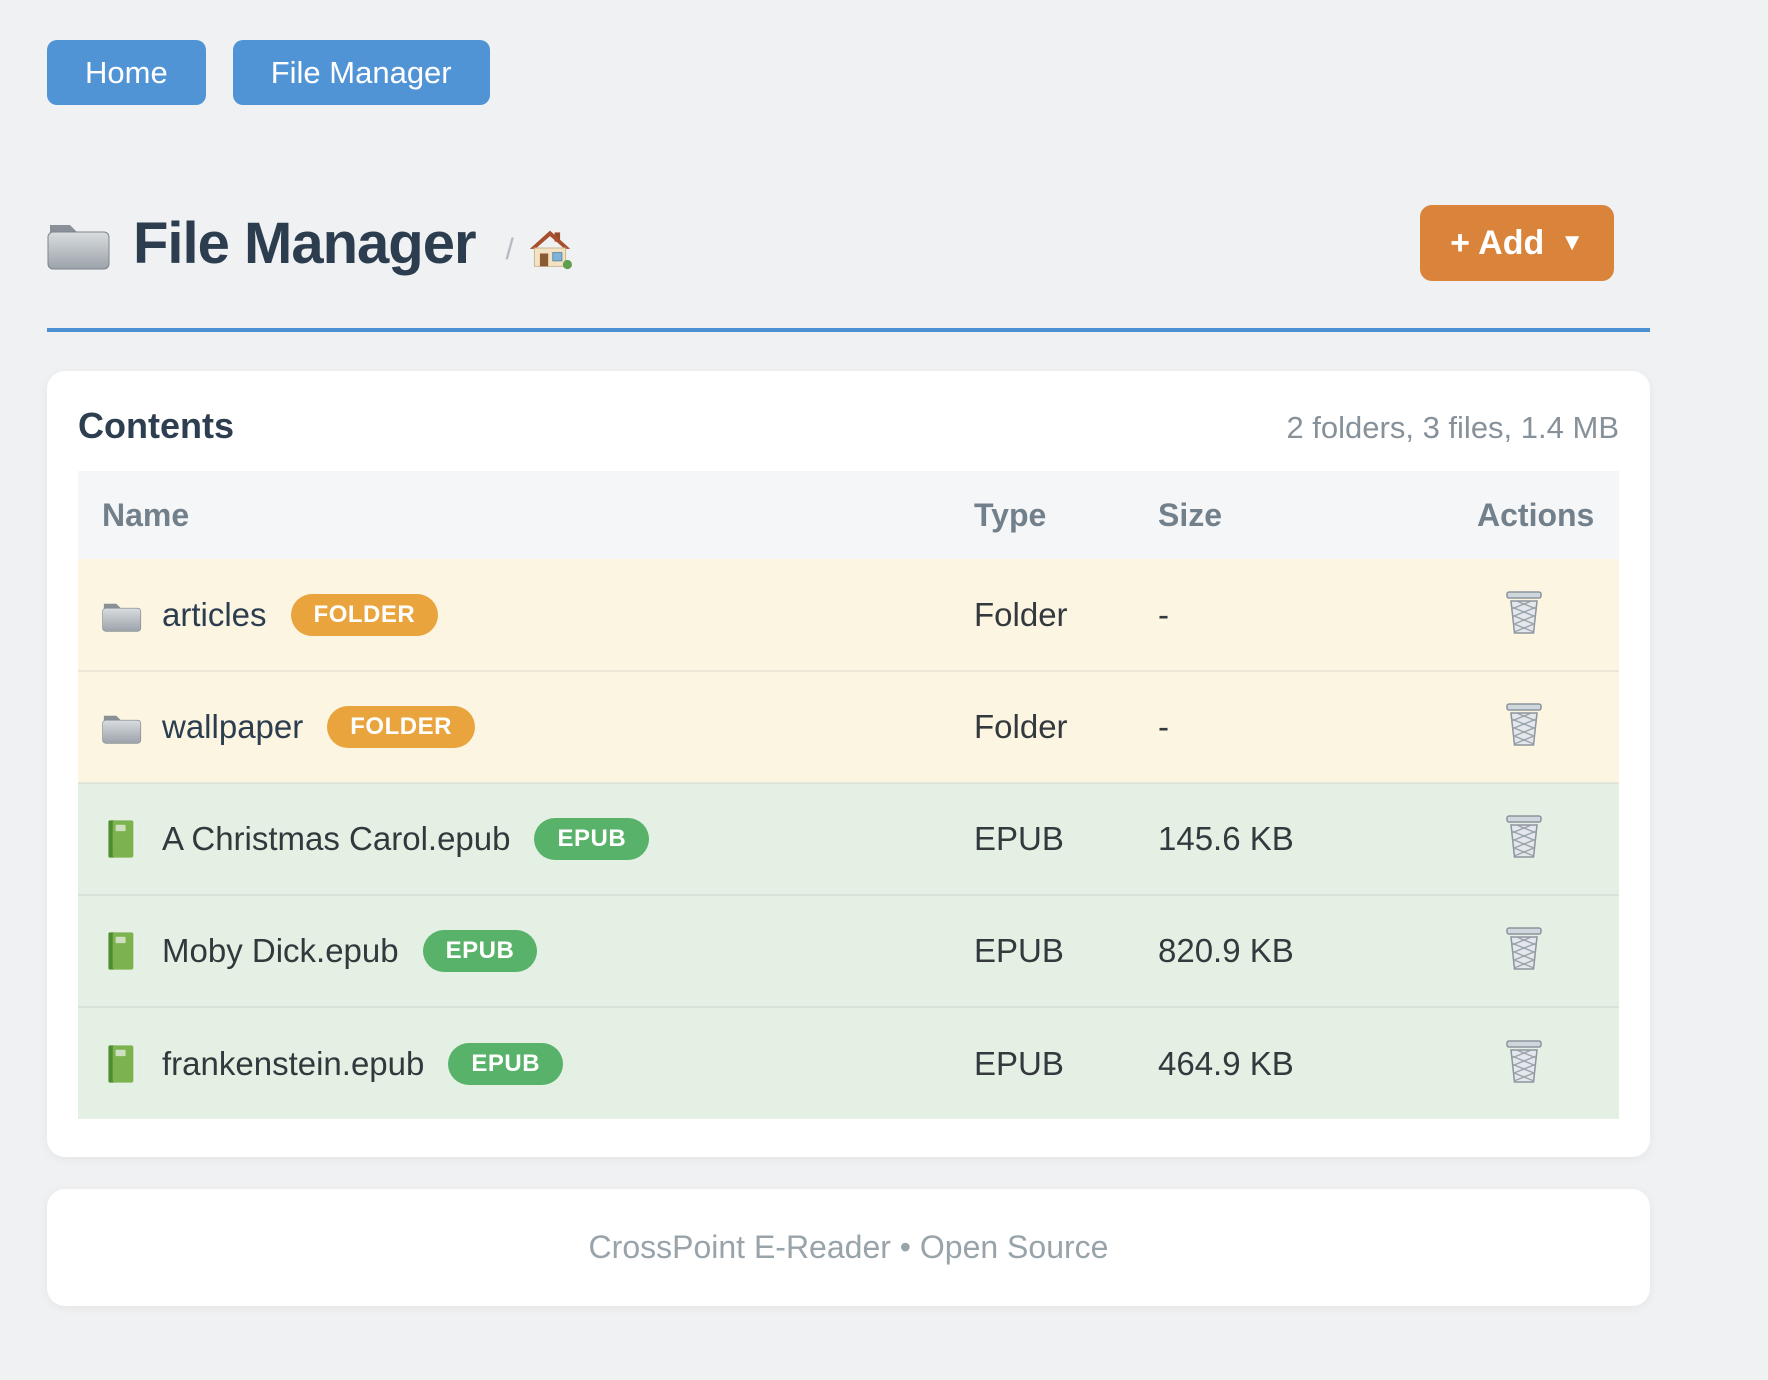 The image size is (1768, 1380). I want to click on contents-summary: 2 folders, 3 files, 1.4 MB, so click(1452, 427).